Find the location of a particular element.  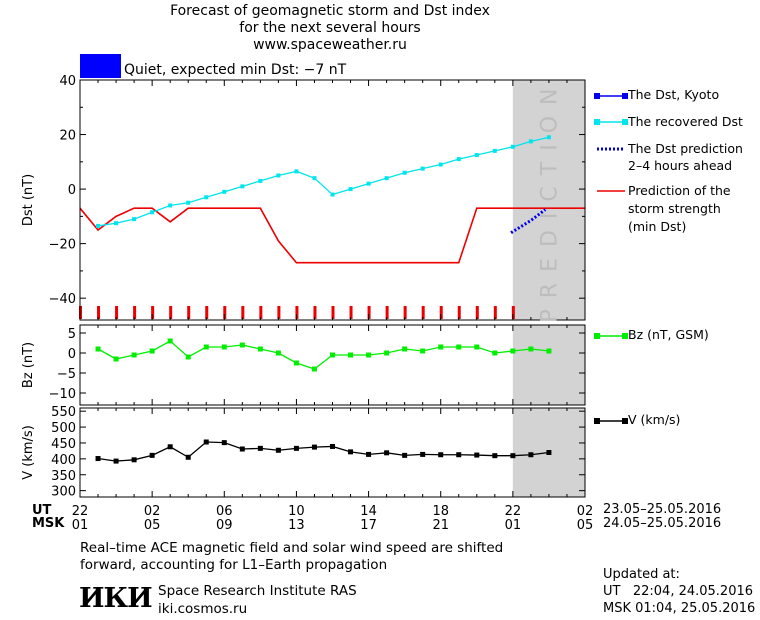

storm-strength-line is located at coordinates (332, 235).